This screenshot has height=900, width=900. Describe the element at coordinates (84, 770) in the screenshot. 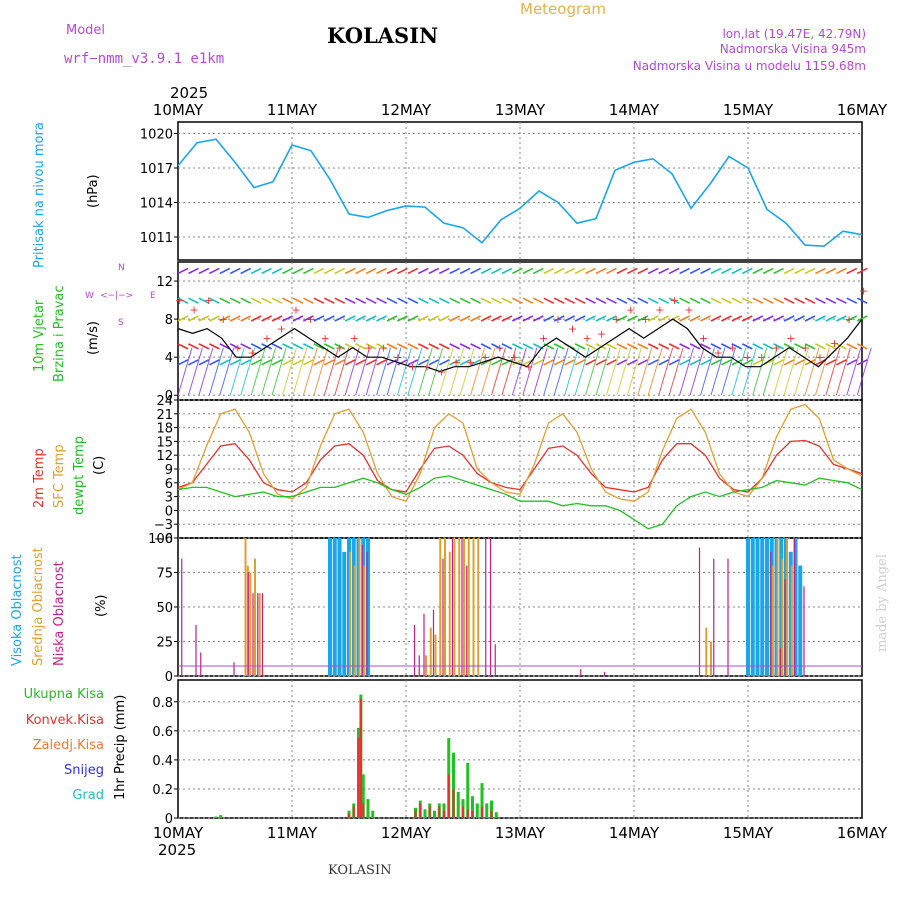

I see `legend-snow: Snijeg` at that location.